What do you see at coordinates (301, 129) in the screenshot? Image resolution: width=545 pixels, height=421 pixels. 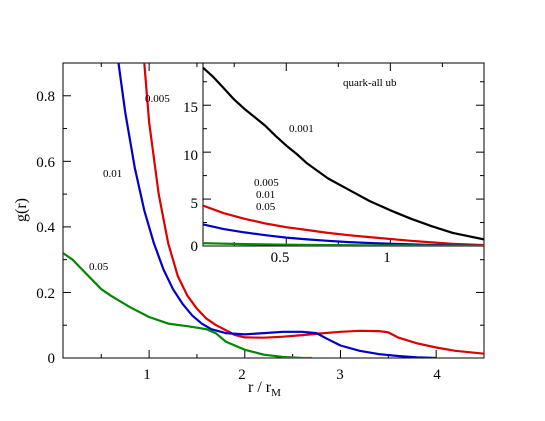 I see `inset-curve-label-0.001: 0.001` at bounding box center [301, 129].